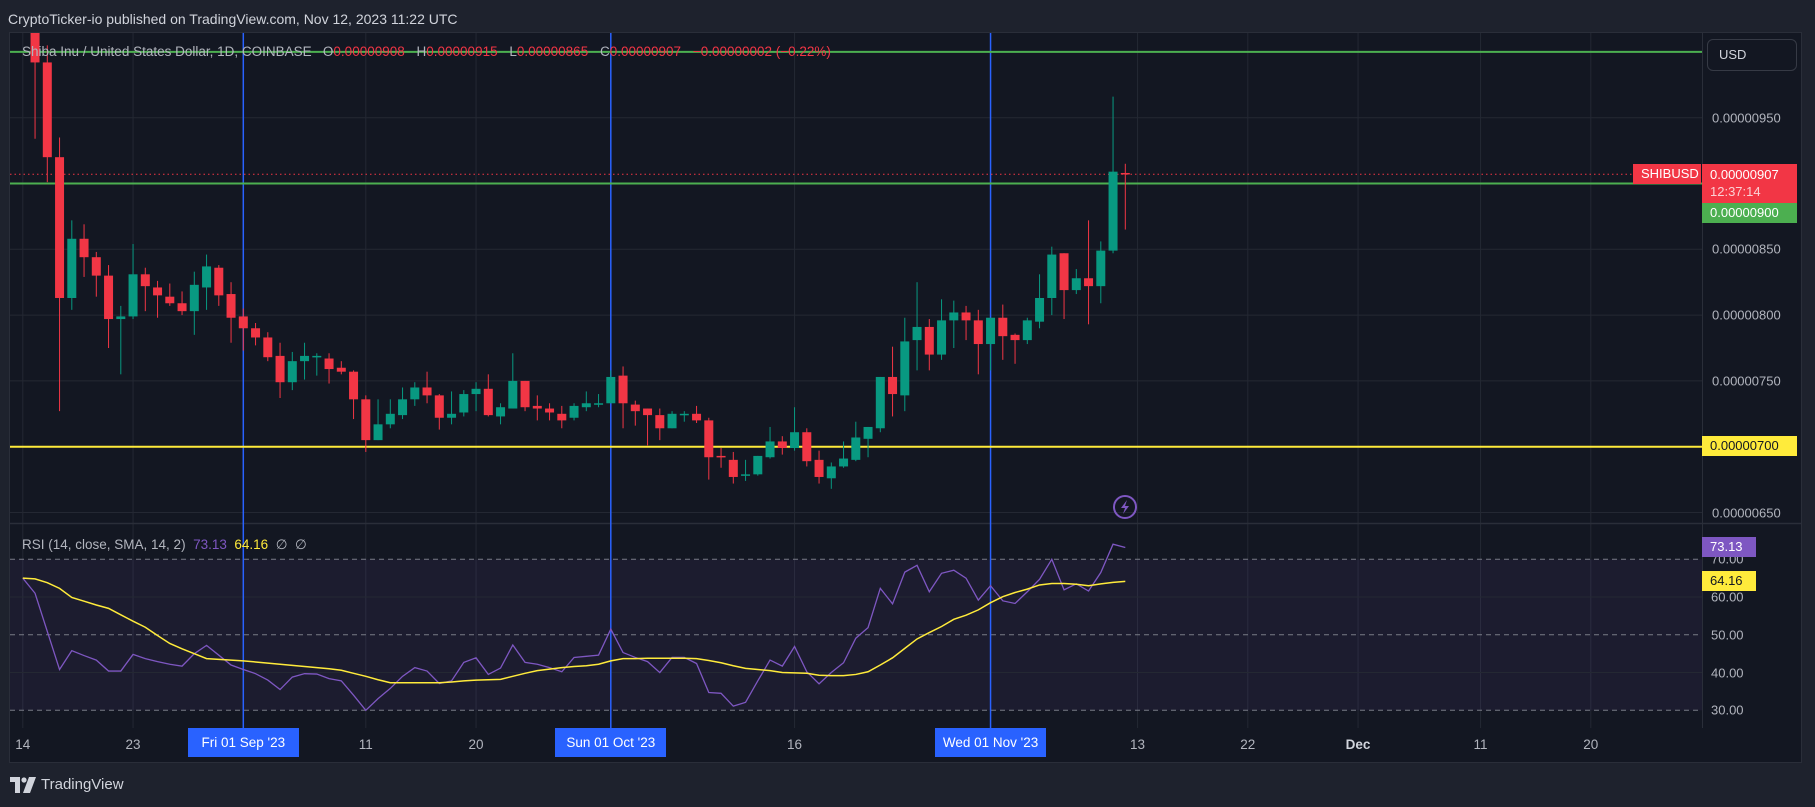 The height and width of the screenshot is (807, 1815). Describe the element at coordinates (1727, 597) in the screenshot. I see `rsi-tick-label: 60.00` at that location.